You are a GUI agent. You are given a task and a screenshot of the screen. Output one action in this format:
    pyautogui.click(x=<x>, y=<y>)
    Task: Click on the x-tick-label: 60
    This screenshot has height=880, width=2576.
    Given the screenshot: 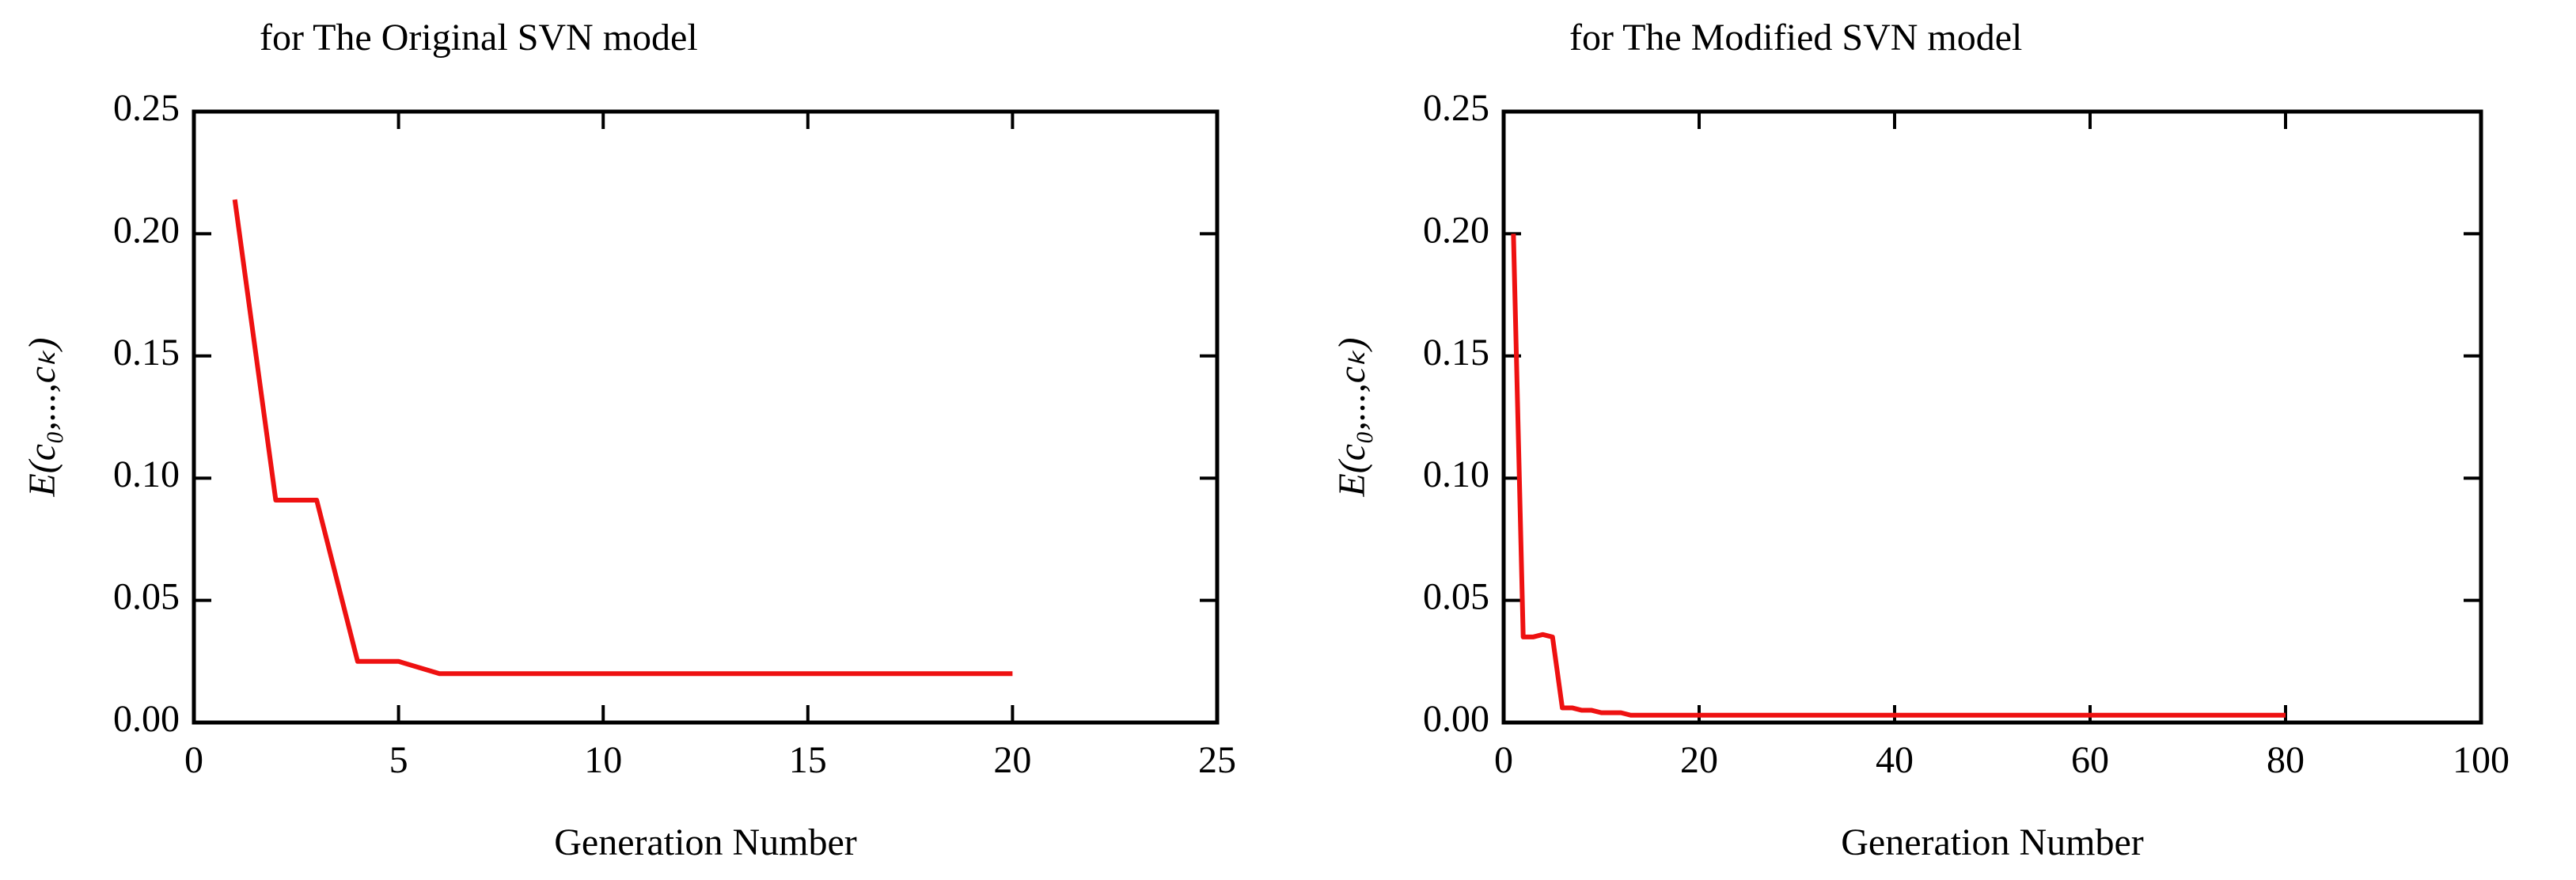 What is the action you would take?
    pyautogui.click(x=2090, y=760)
    